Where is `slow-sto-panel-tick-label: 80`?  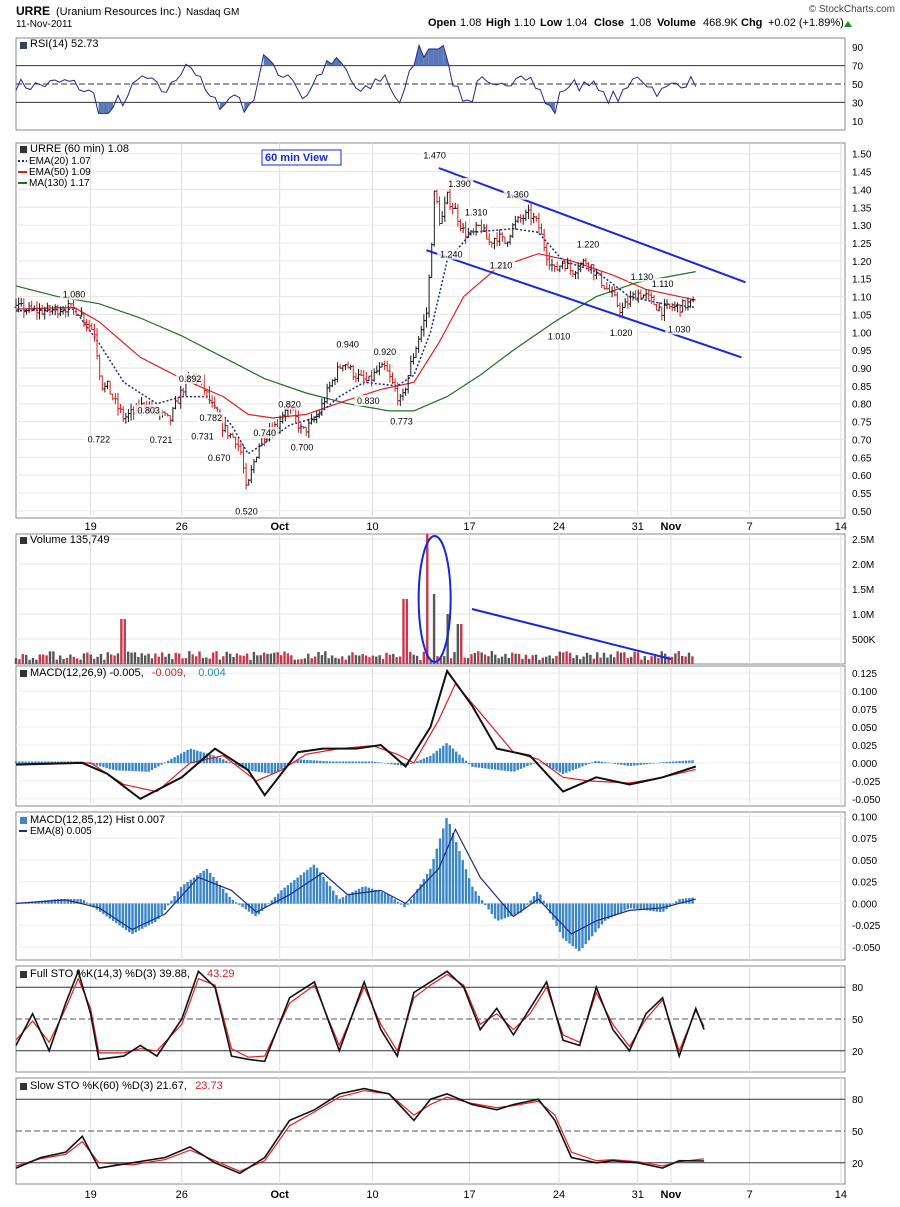 slow-sto-panel-tick-label: 80 is located at coordinates (858, 1100).